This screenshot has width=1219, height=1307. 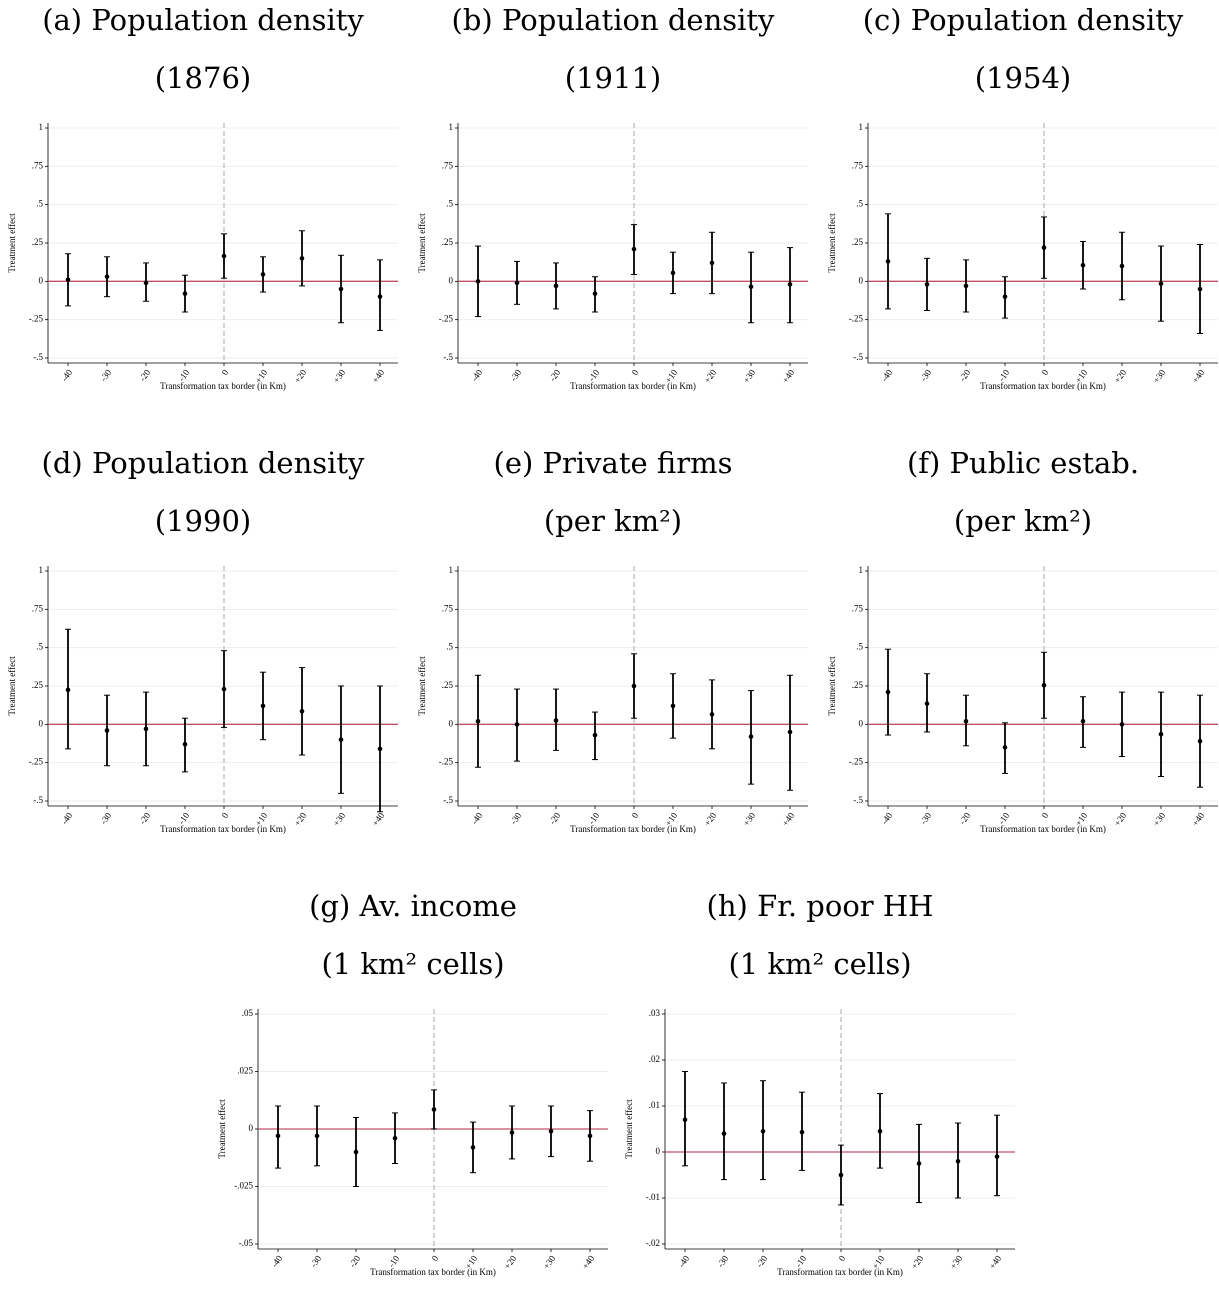 What do you see at coordinates (925, 375) in the screenshot?
I see `x-tick-label: -30` at bounding box center [925, 375].